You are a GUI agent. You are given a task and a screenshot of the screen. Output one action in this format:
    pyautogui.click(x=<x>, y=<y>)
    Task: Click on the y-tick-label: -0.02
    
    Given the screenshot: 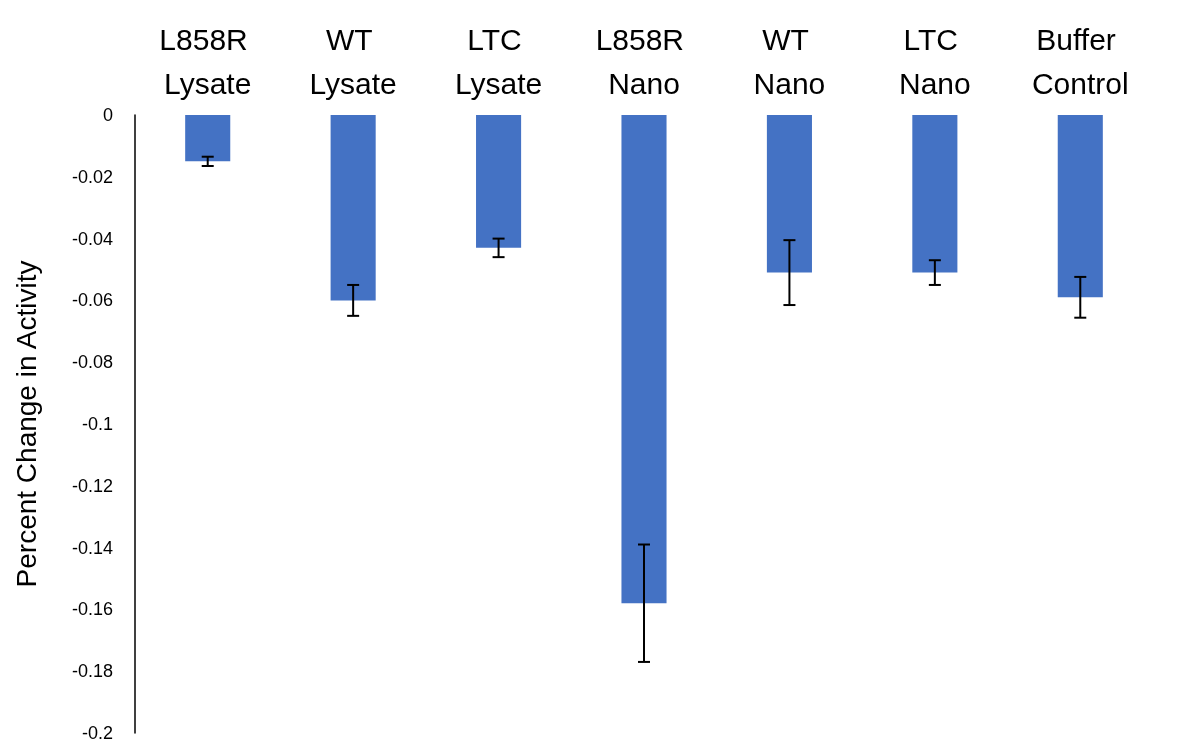 What is the action you would take?
    pyautogui.click(x=92, y=176)
    